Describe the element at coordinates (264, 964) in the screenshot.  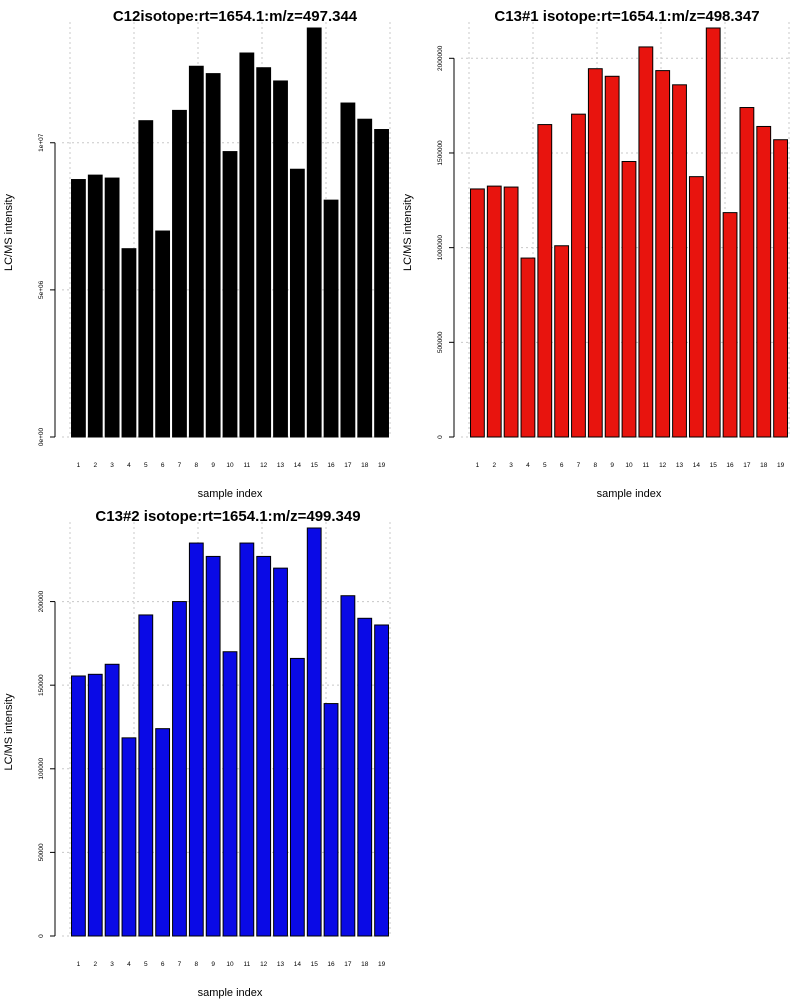
I see `x-tick-label: 12` at that location.